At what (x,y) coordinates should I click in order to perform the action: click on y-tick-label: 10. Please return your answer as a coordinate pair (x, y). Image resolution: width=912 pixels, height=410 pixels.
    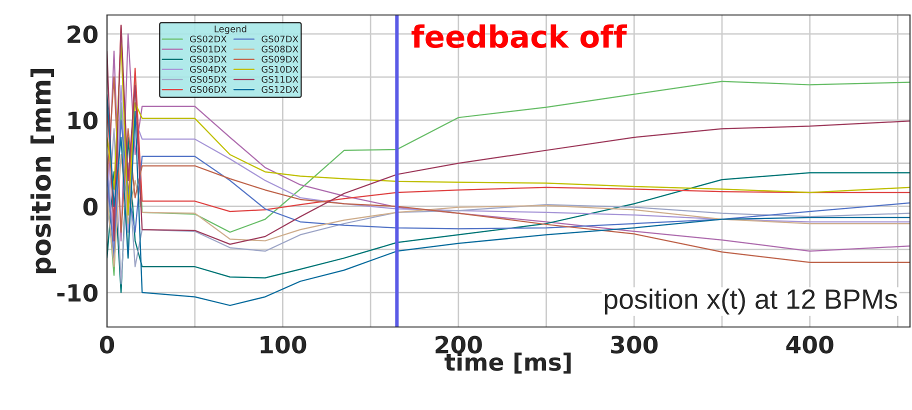
    Looking at the image, I should click on (83, 121).